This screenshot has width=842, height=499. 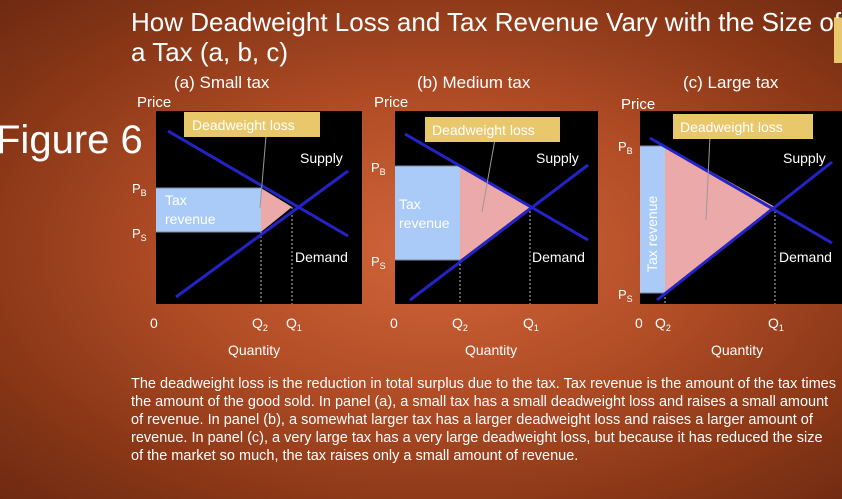 What do you see at coordinates (378, 262) in the screenshot?
I see `panel-b-ps-label: PS` at bounding box center [378, 262].